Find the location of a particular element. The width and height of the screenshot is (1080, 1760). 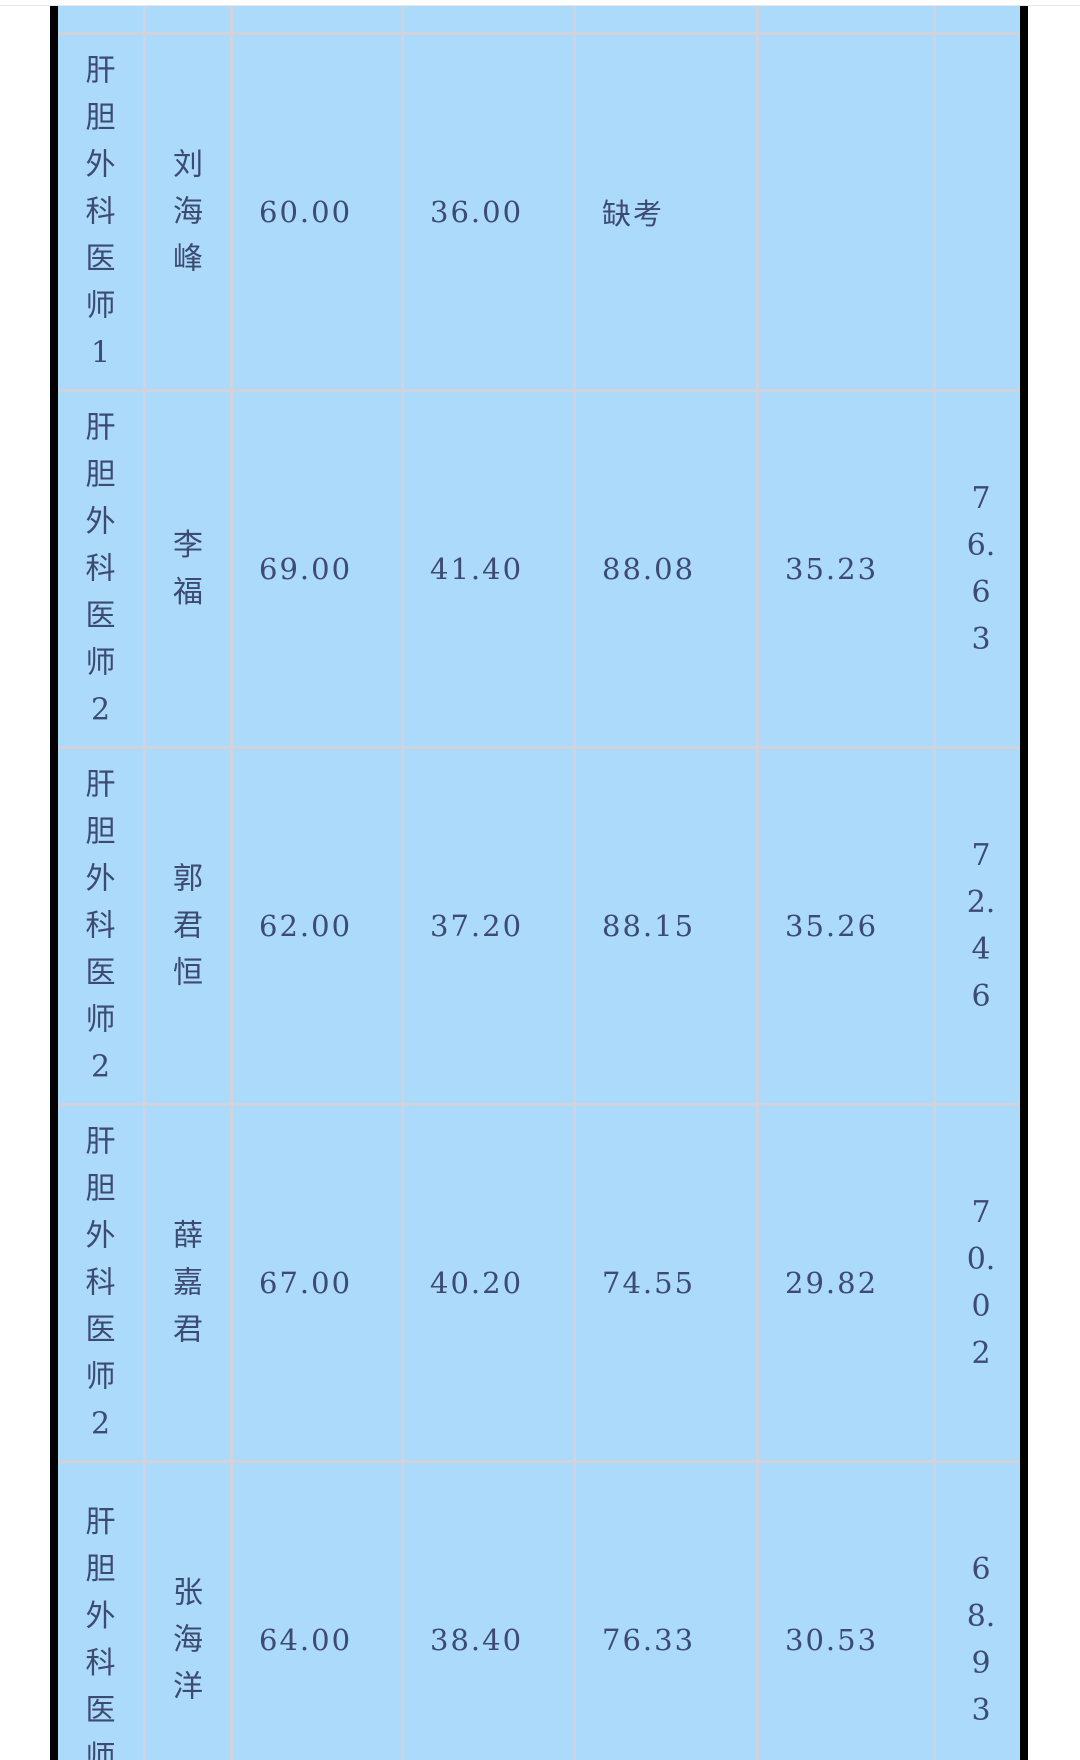

written-score-text: 67.00 is located at coordinates (306, 1283).